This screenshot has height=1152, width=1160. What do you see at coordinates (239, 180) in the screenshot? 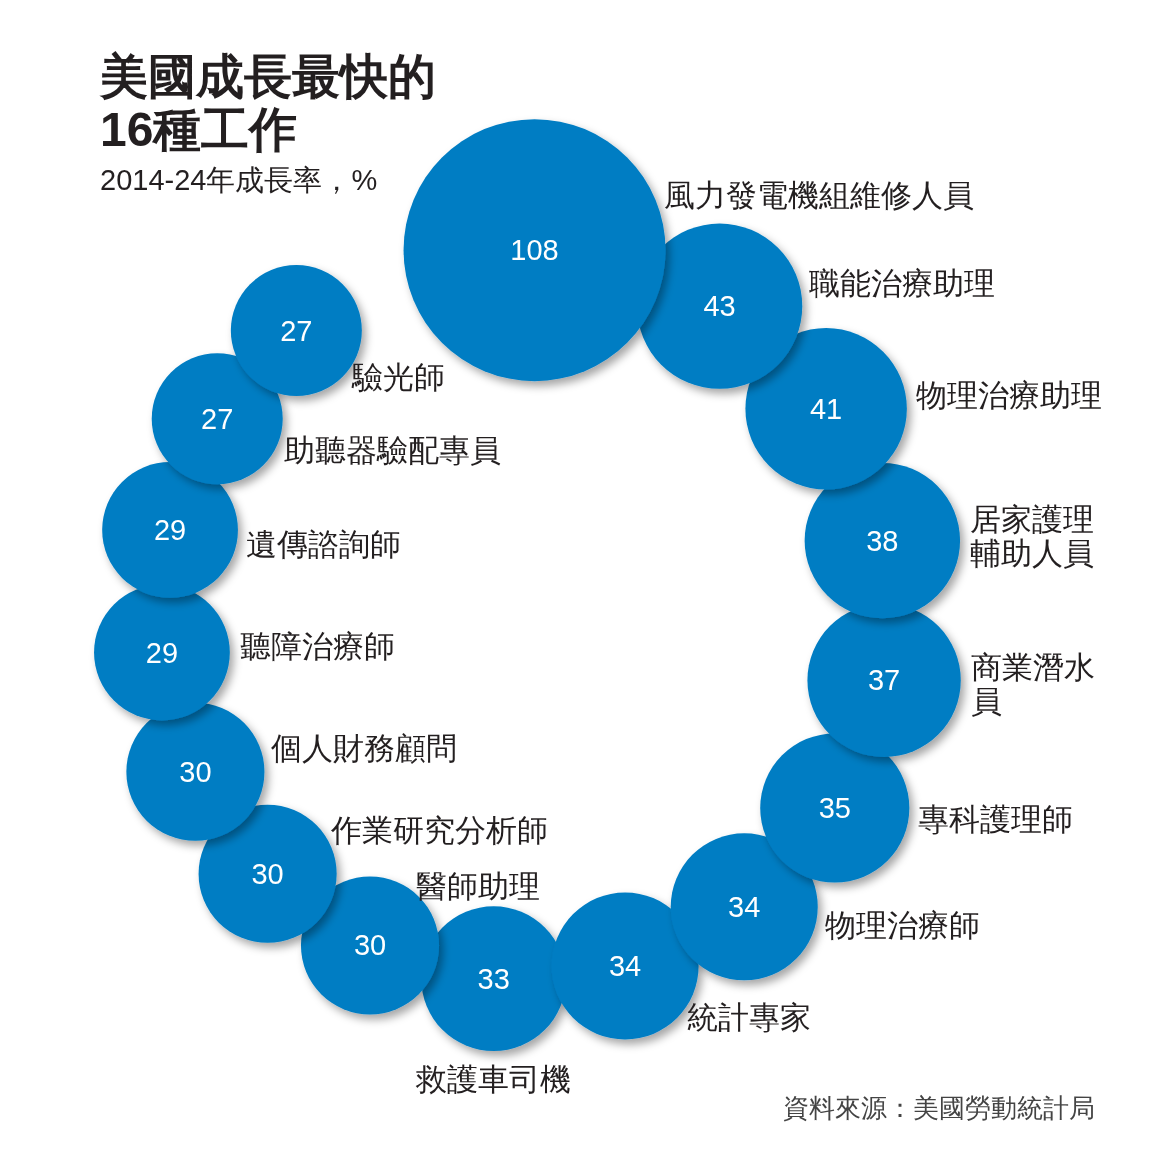
I see `subtitle: 2014-24年成長率，%` at bounding box center [239, 180].